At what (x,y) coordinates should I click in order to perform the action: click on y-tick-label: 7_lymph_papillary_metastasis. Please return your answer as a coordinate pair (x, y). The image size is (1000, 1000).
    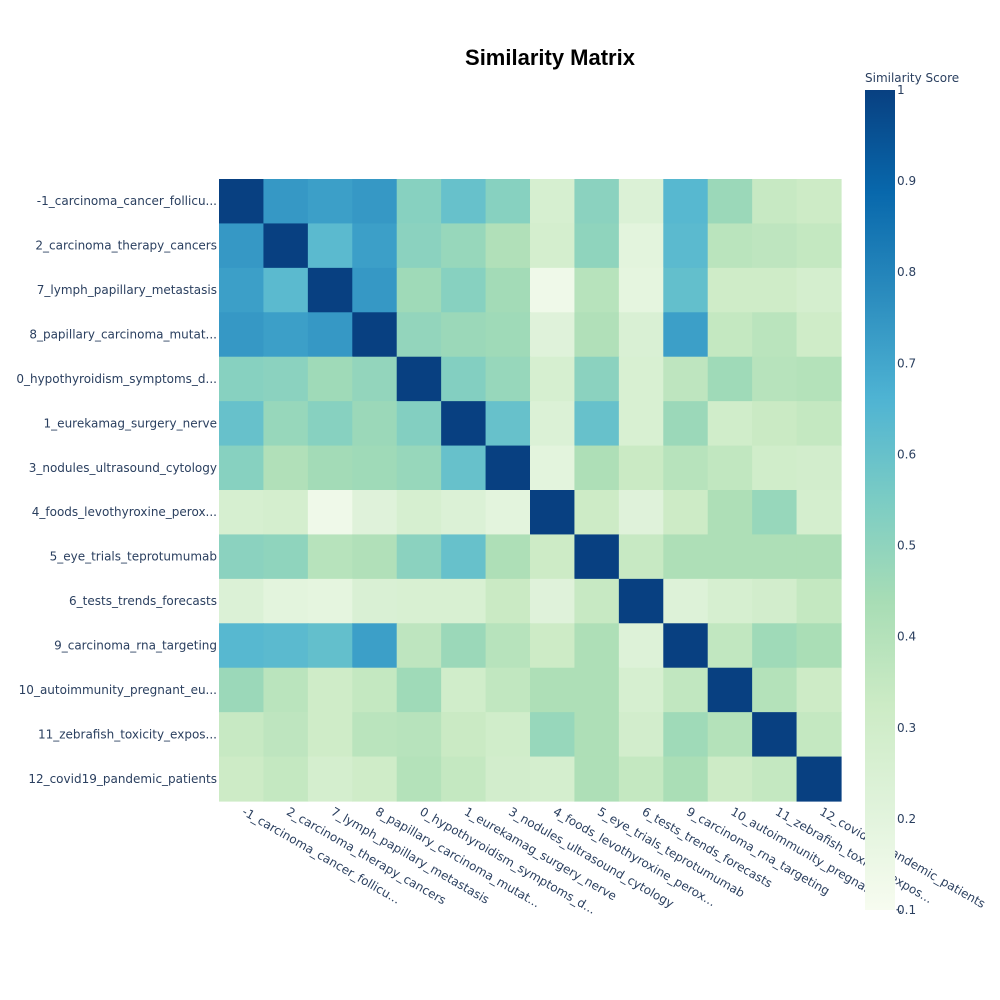
    Looking at the image, I should click on (127, 290).